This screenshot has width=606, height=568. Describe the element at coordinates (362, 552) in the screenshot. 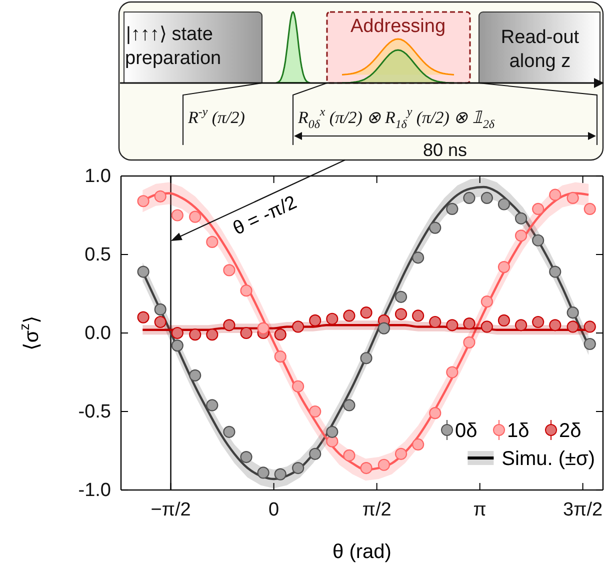

I see `x-axis-title: θ (rad)` at that location.